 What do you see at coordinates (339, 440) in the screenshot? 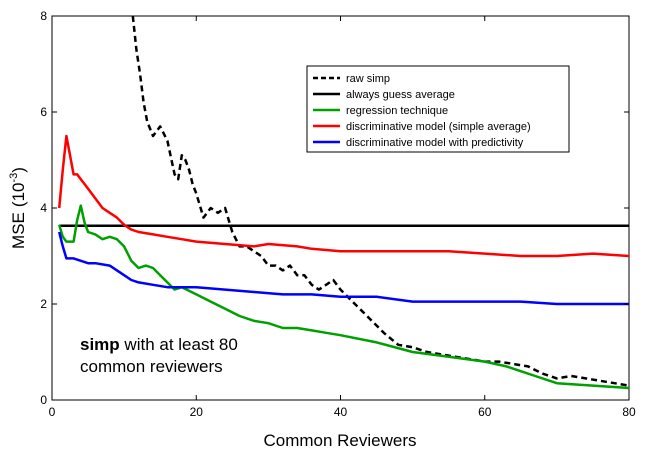
I see `x-axis-label: Common Reviewers` at bounding box center [339, 440].